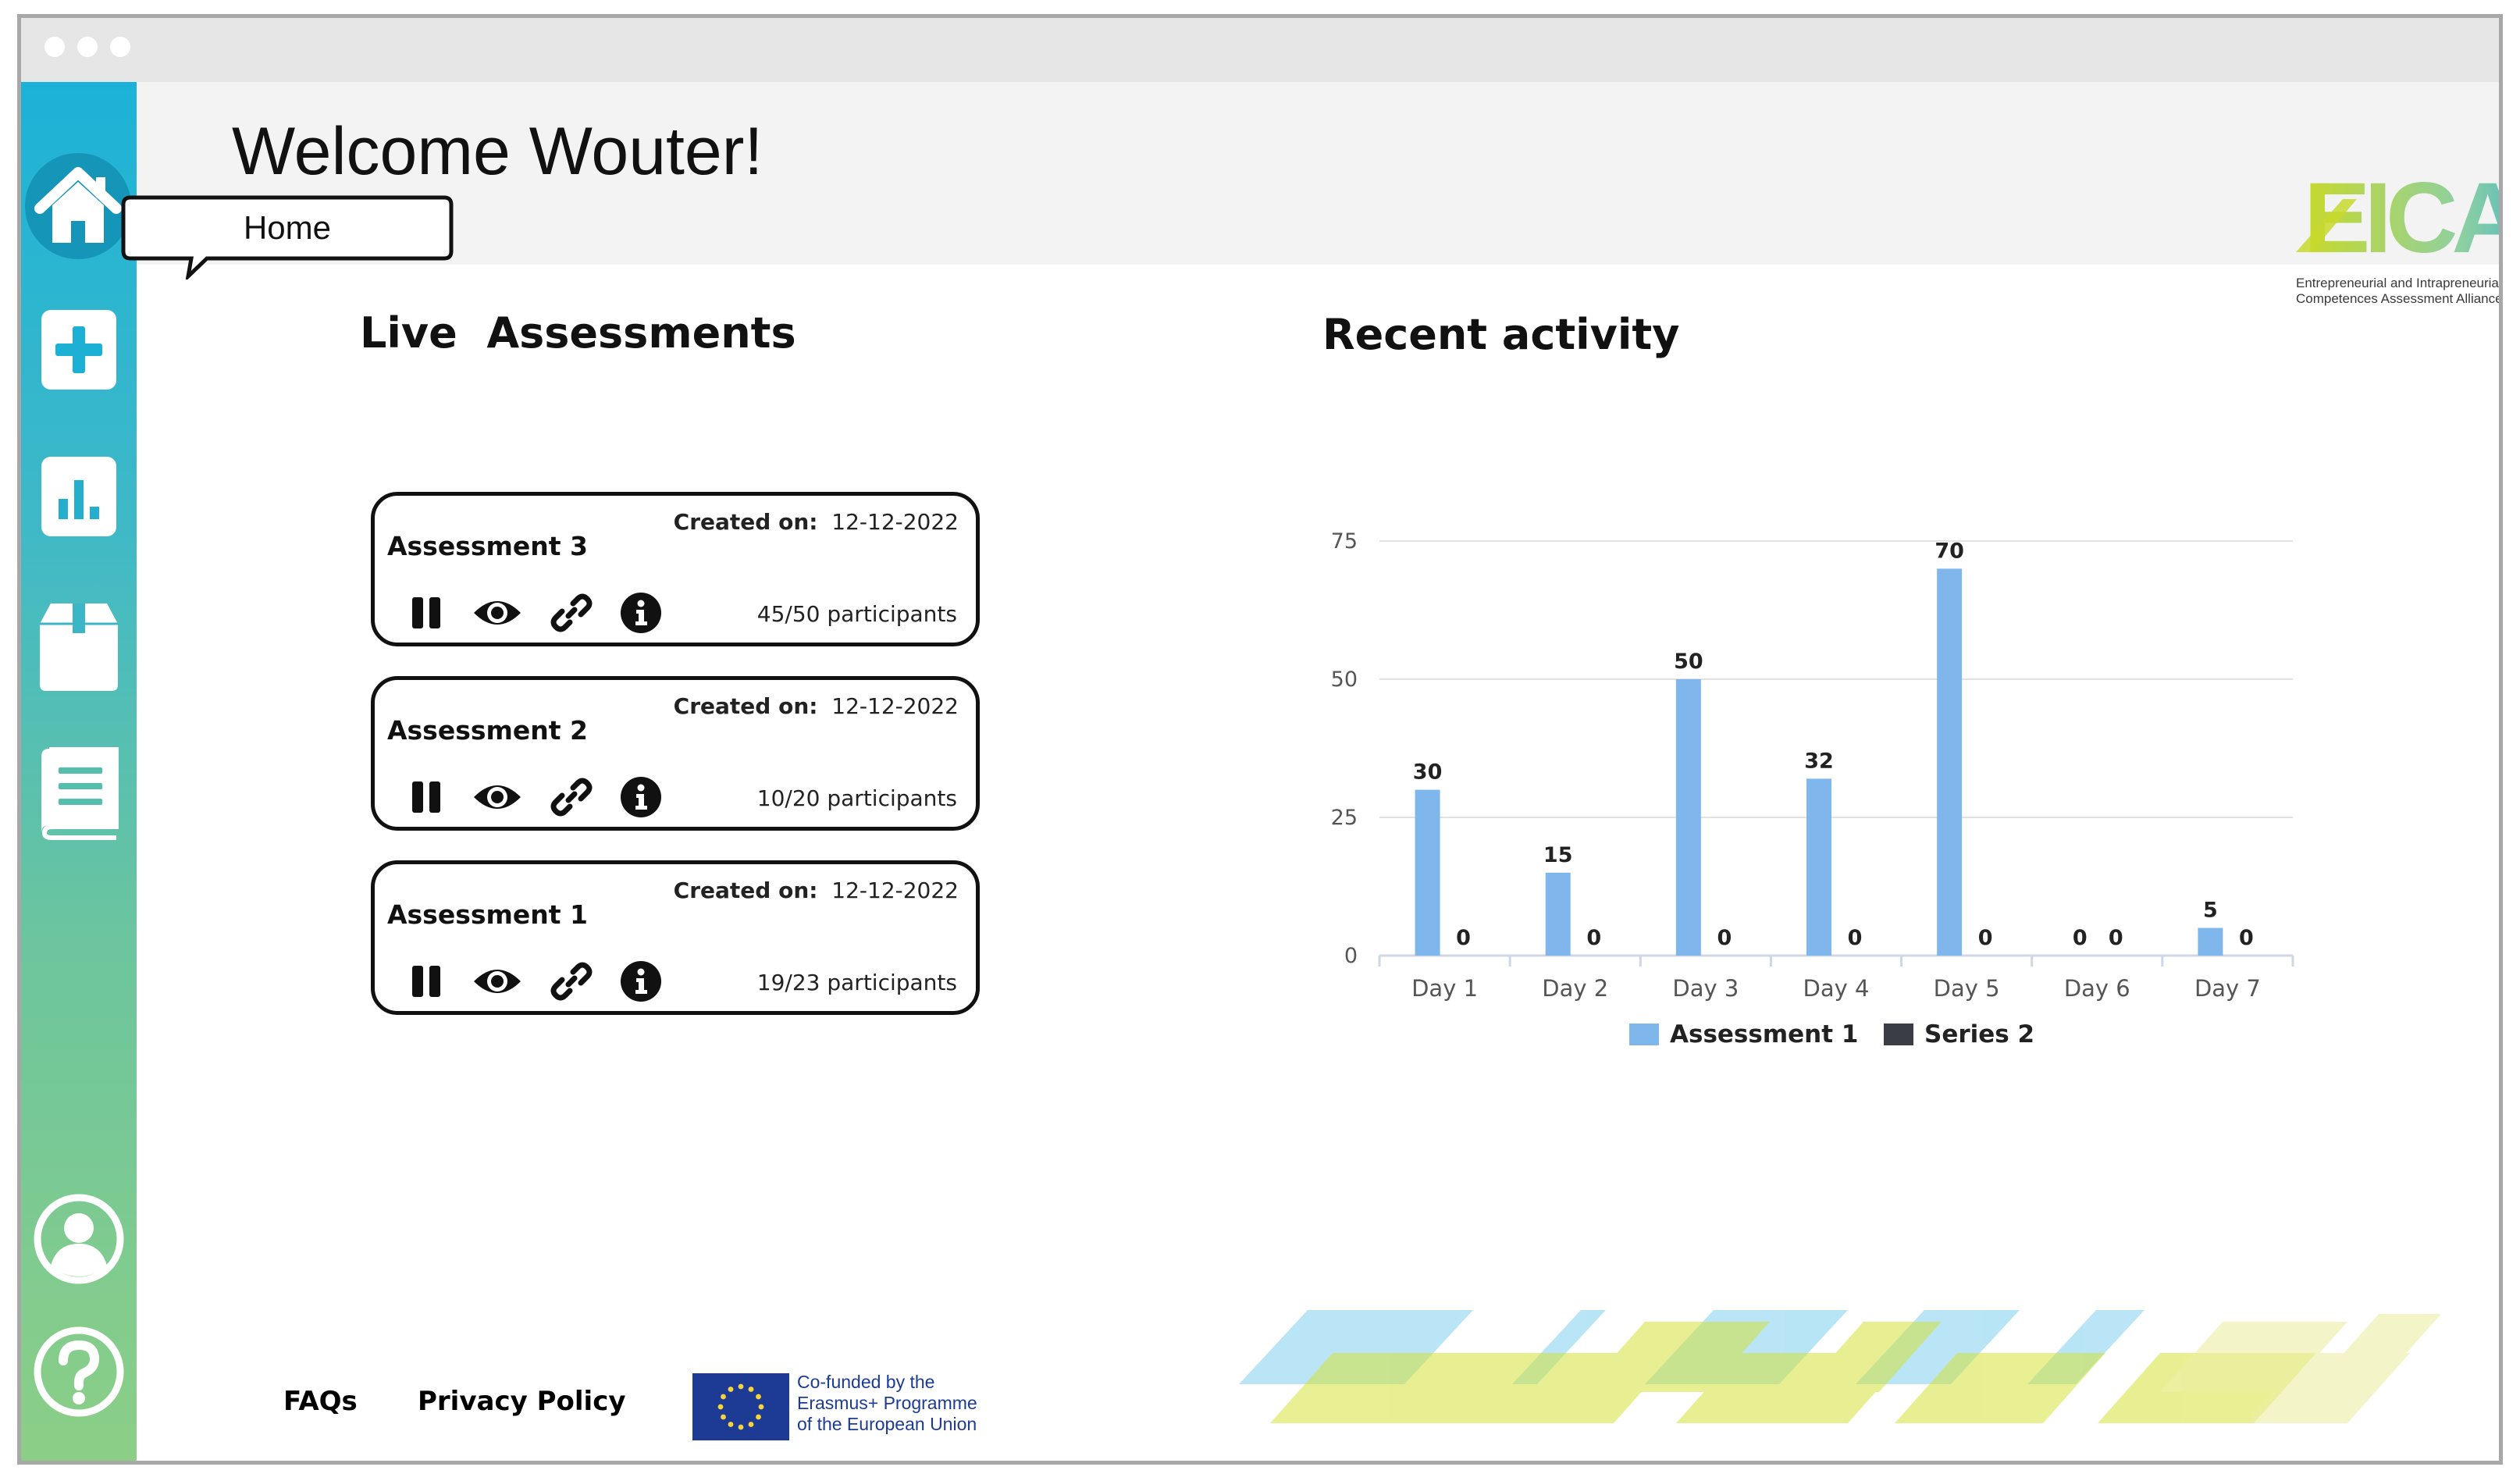 Image resolution: width=2520 pixels, height=1481 pixels. I want to click on eye-icon, so click(497, 613).